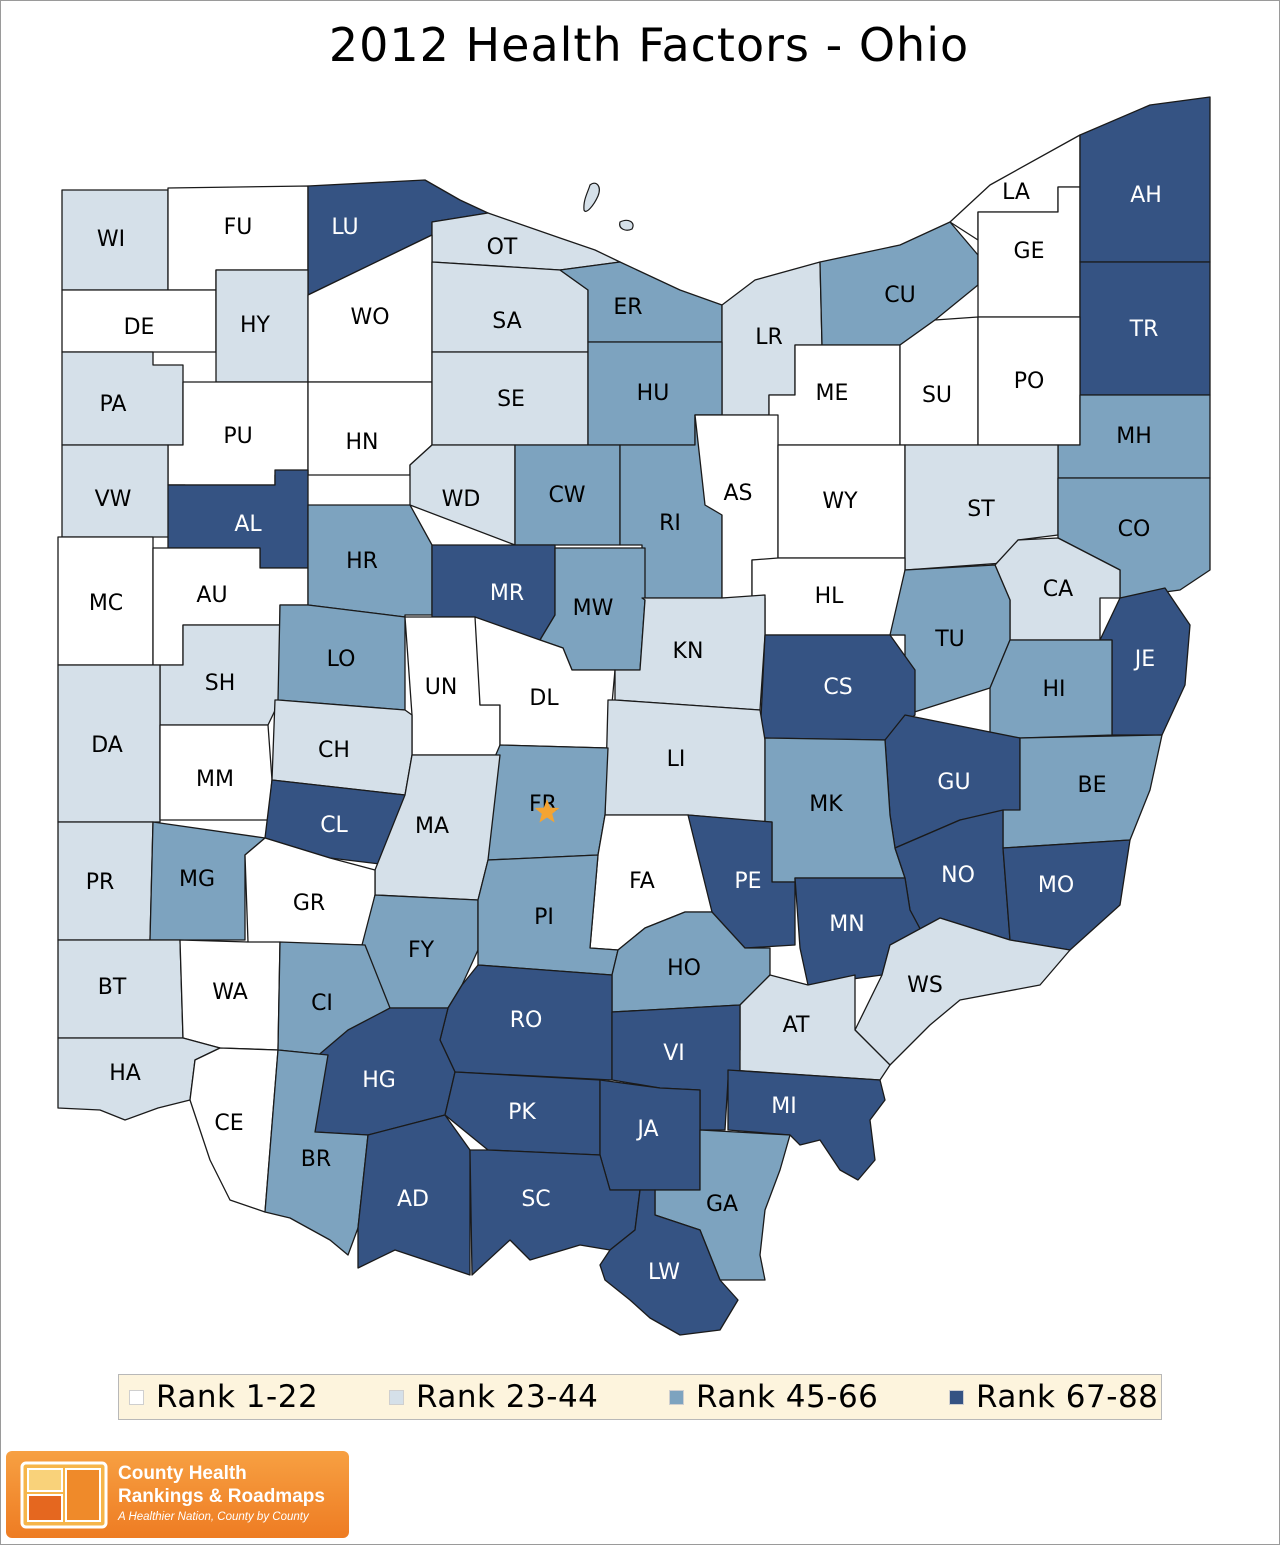  I want to click on map-title: 2012 Health Factors - Ohio, so click(649, 45).